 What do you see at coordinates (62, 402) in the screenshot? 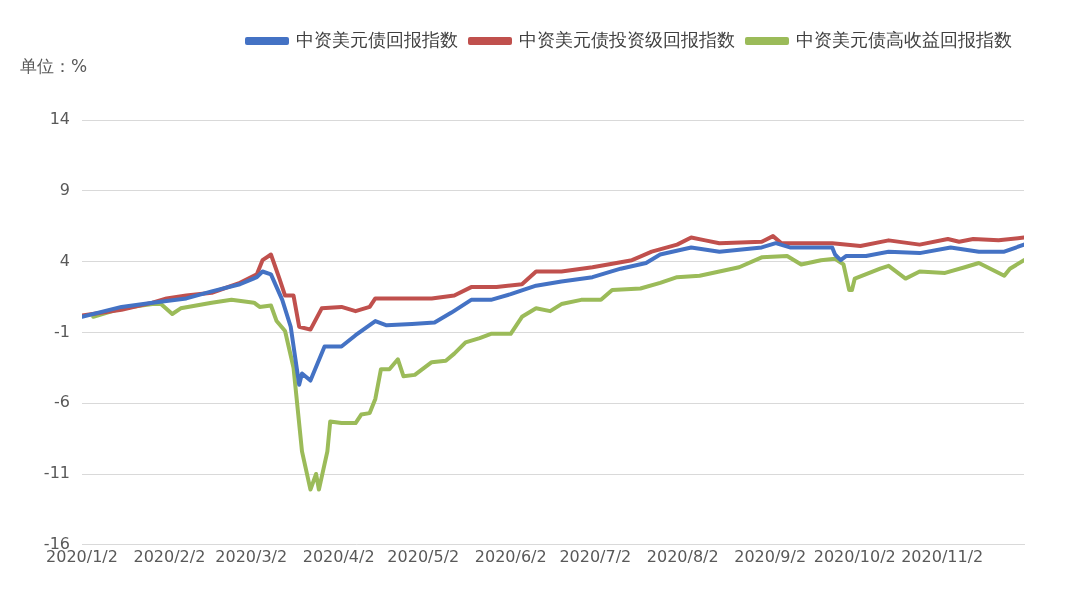
I see `y-tick-label: -6` at bounding box center [62, 402].